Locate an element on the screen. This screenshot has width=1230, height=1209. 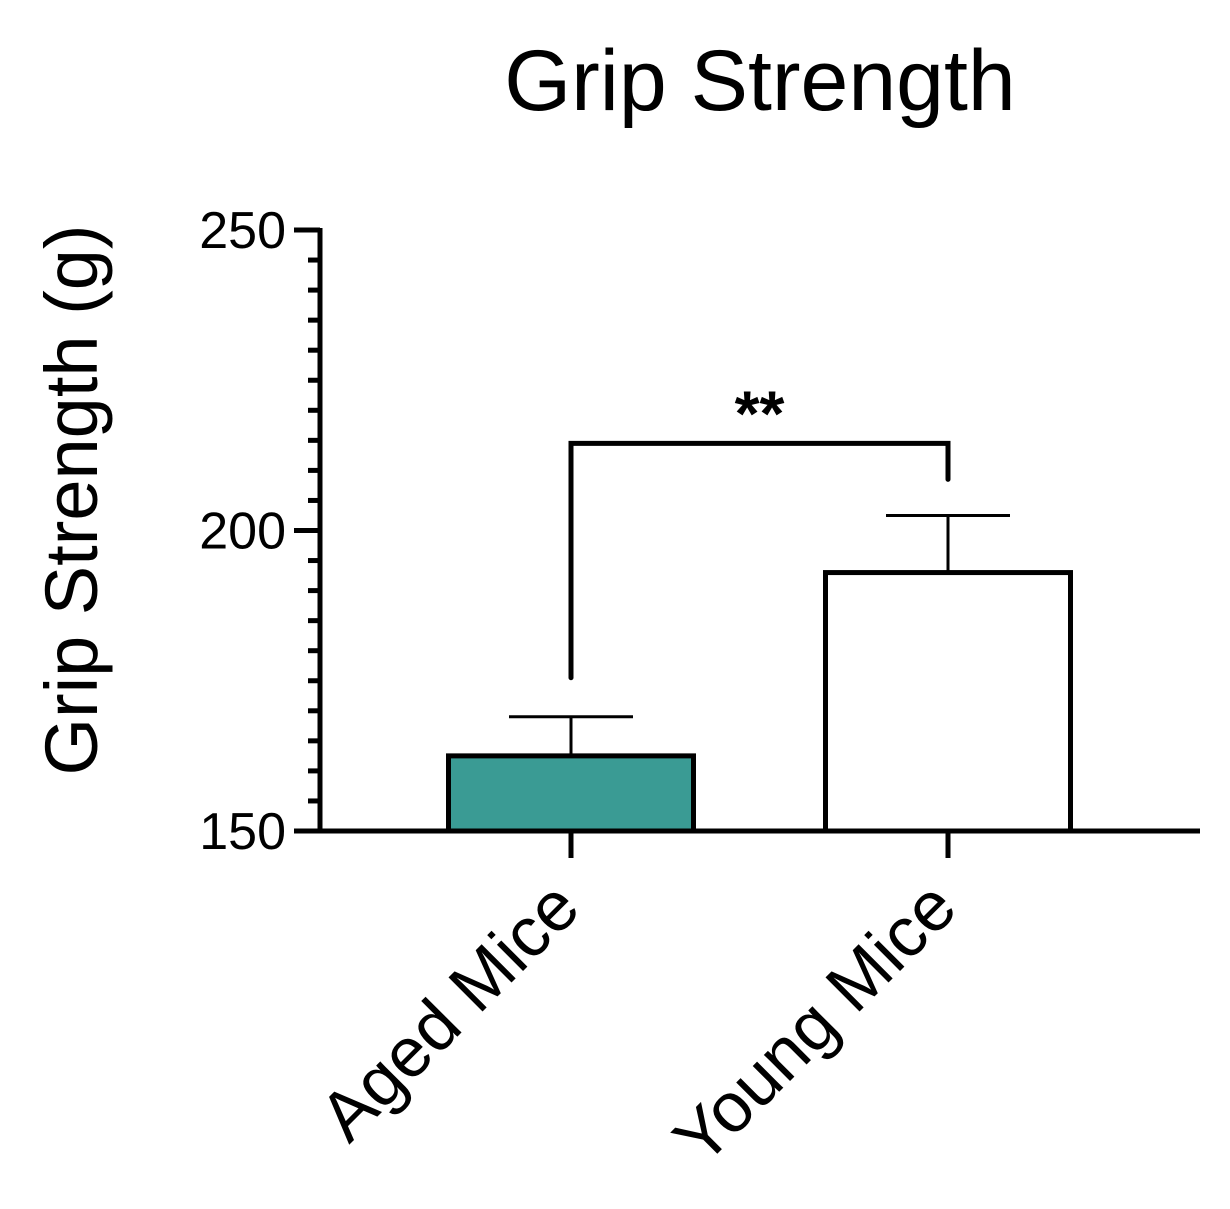
significance-bracket is located at coordinates (759, 560).